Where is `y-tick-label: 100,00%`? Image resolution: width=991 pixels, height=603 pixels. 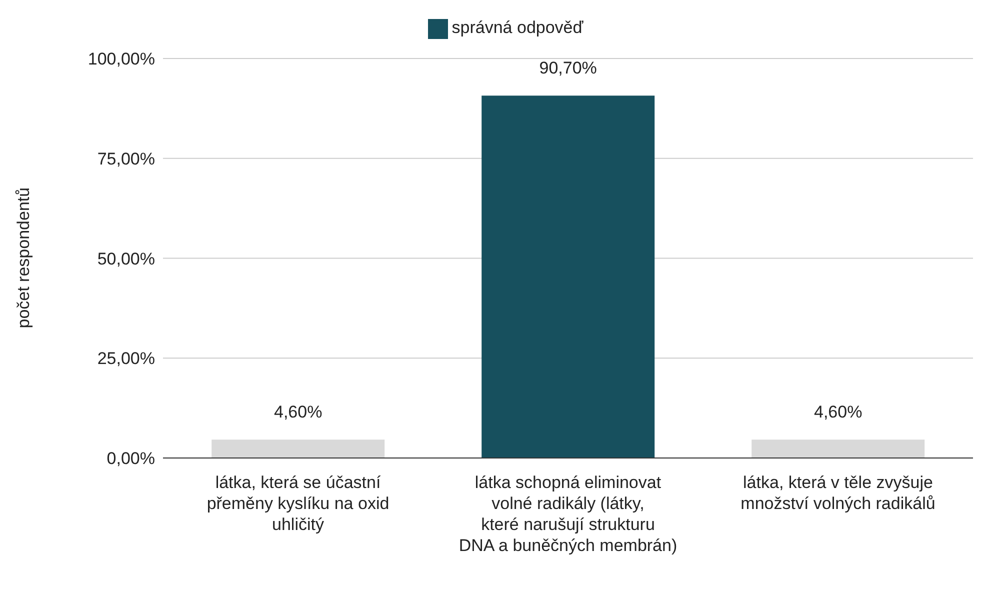
y-tick-label: 100,00% is located at coordinates (121, 59).